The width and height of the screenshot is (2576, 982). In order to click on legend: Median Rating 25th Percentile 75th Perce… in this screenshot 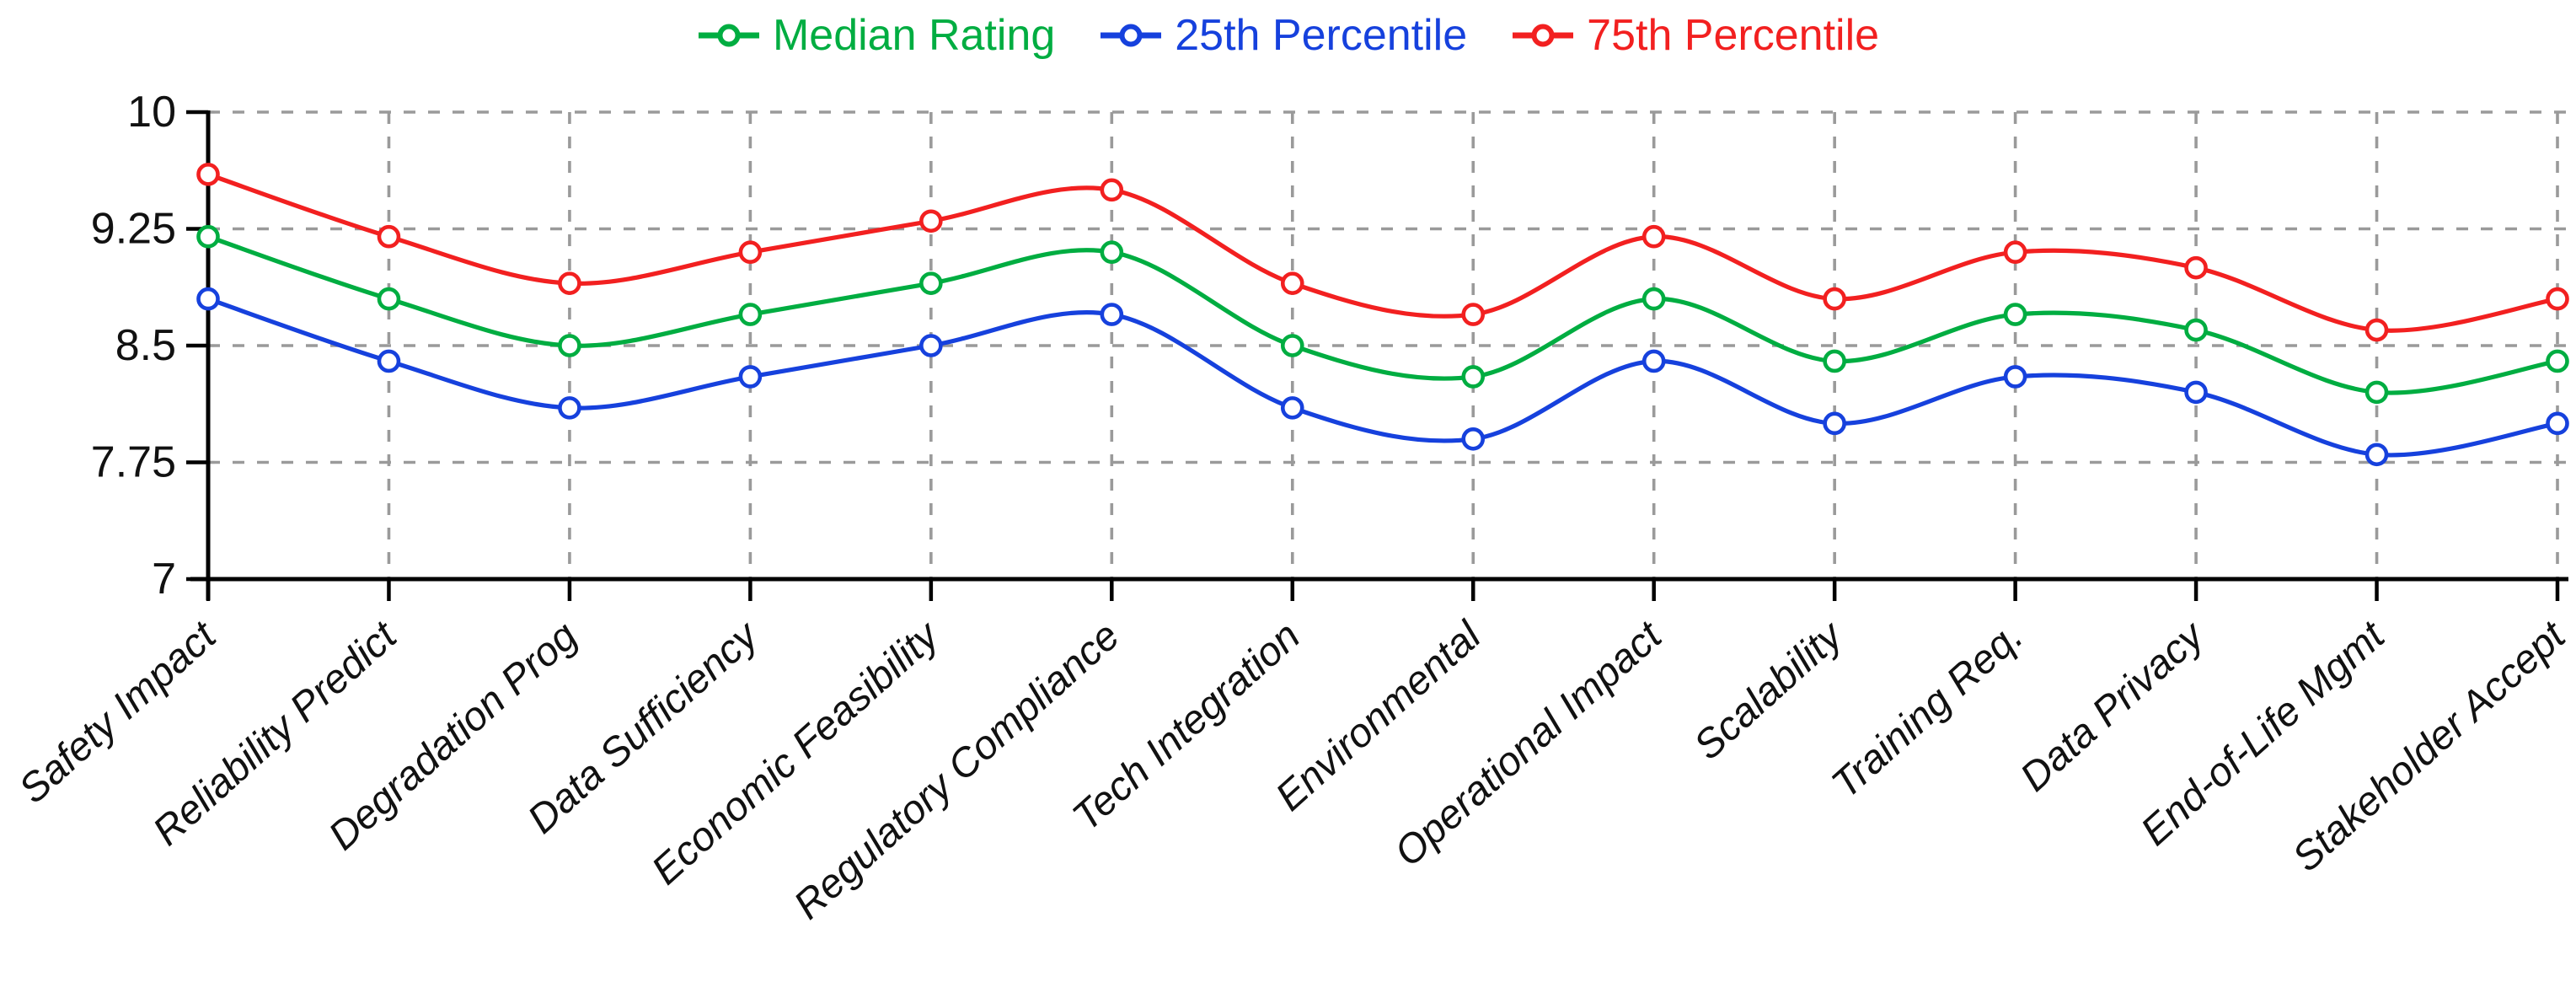, I will do `click(1288, 35)`.